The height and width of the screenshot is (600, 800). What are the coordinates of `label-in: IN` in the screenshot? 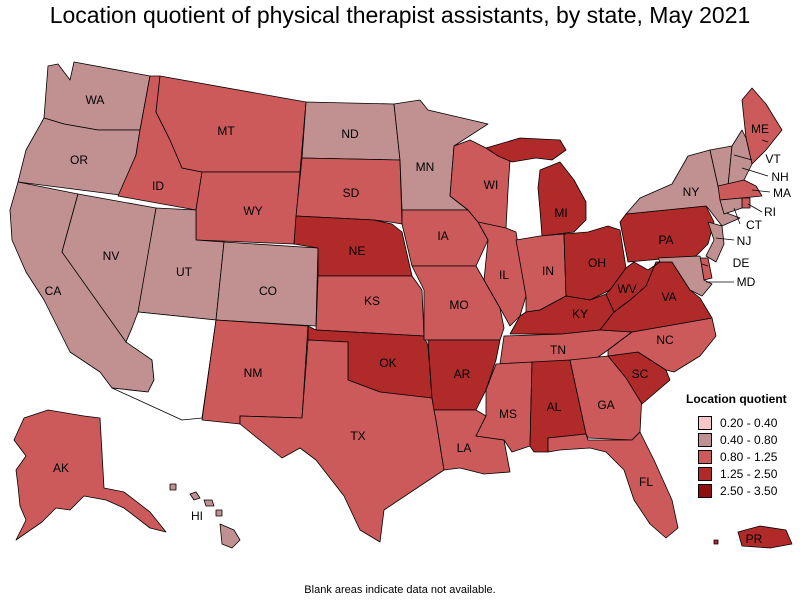 It's located at (548, 271).